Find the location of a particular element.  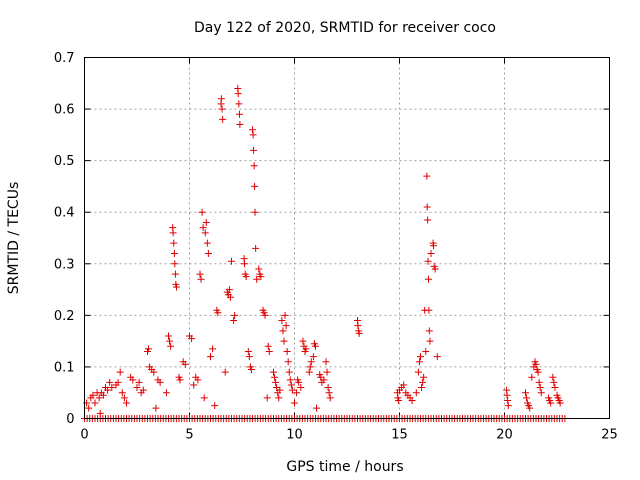

y-axis-title: SRMTID / TECUs is located at coordinates (14, 238).